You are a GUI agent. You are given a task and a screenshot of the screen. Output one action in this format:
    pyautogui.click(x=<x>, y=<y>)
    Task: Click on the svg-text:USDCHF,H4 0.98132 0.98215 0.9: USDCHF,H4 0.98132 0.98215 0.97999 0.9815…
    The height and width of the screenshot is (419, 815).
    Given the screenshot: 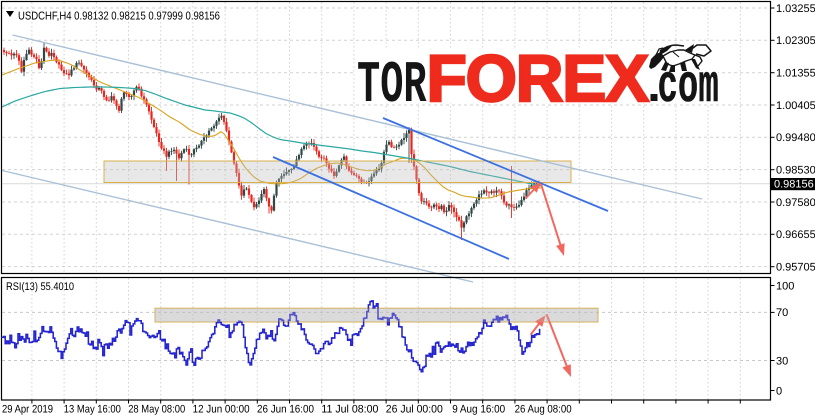 What is the action you would take?
    pyautogui.click(x=119, y=17)
    